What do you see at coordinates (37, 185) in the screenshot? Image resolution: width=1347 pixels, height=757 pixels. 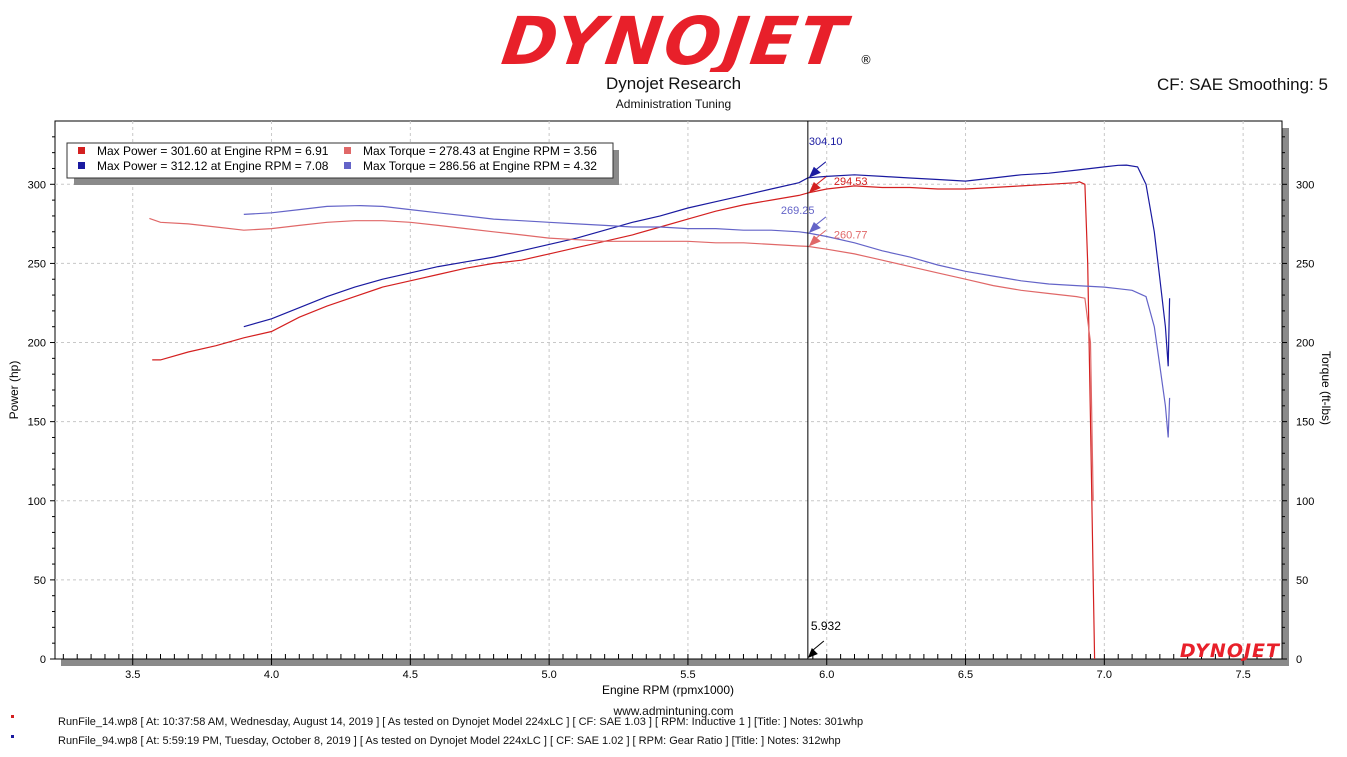 I see `y-tick-label: 300` at bounding box center [37, 185].